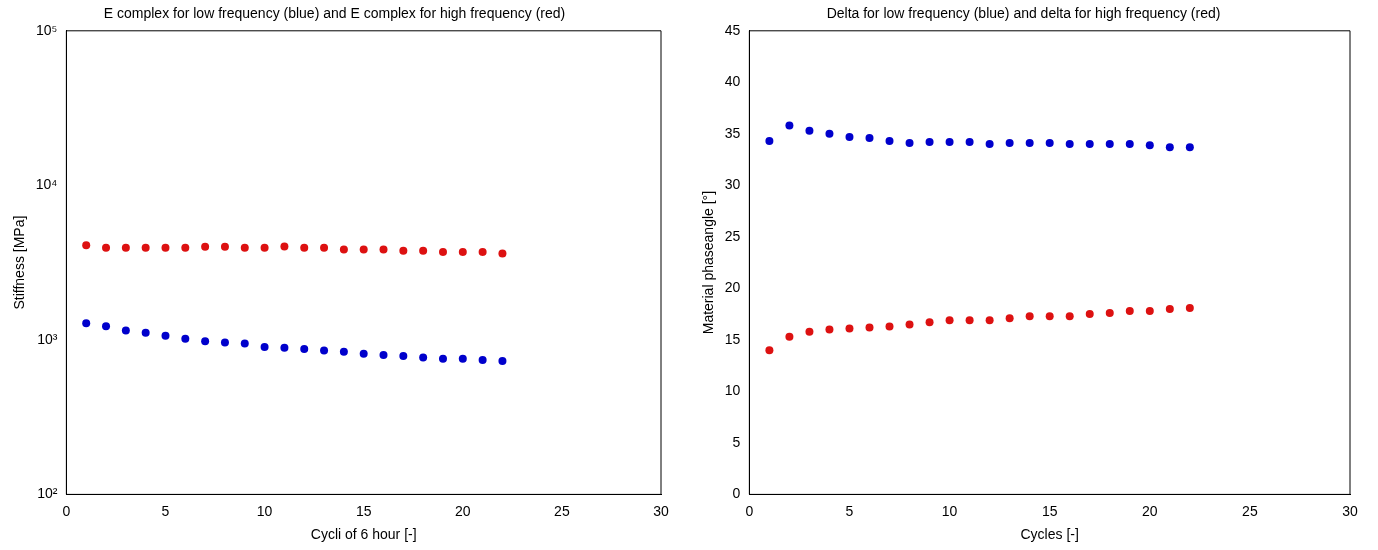  Describe the element at coordinates (732, 184) in the screenshot. I see `y-tick-label: 30` at that location.